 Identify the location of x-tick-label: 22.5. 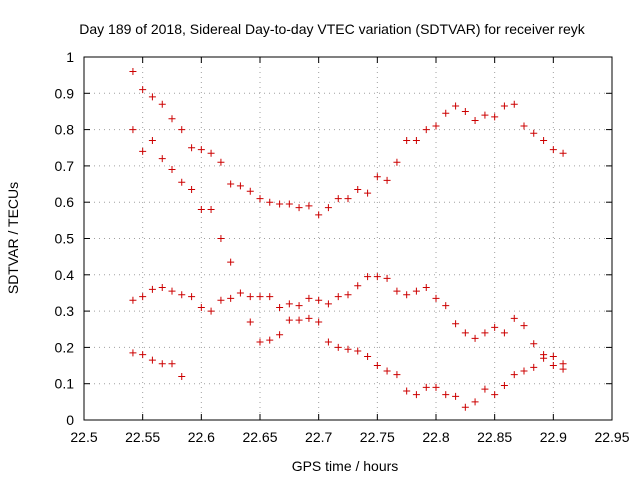
(83, 437).